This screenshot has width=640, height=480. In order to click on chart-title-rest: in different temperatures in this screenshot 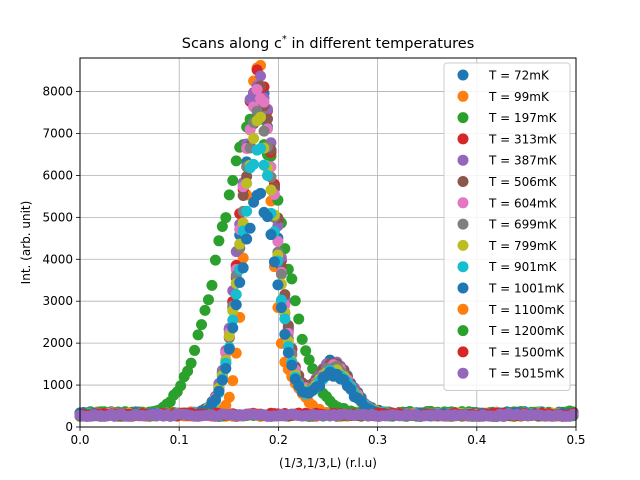, I will do `click(380, 44)`.